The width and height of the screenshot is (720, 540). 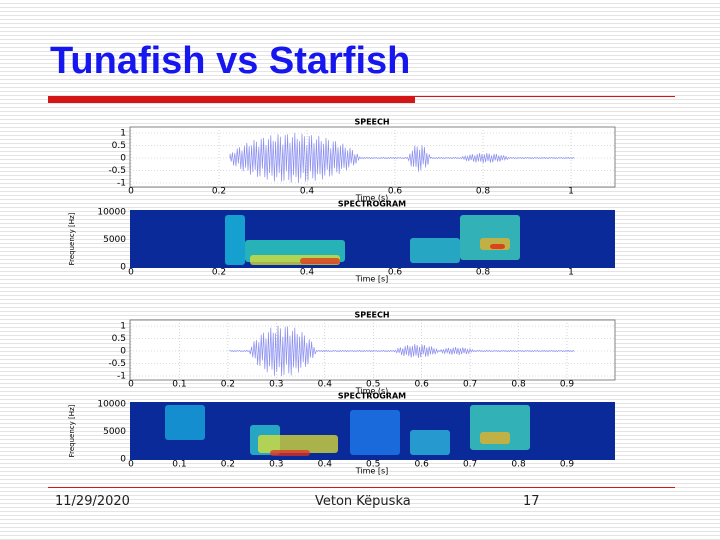 I want to click on title-rule, so click(x=545, y=96).